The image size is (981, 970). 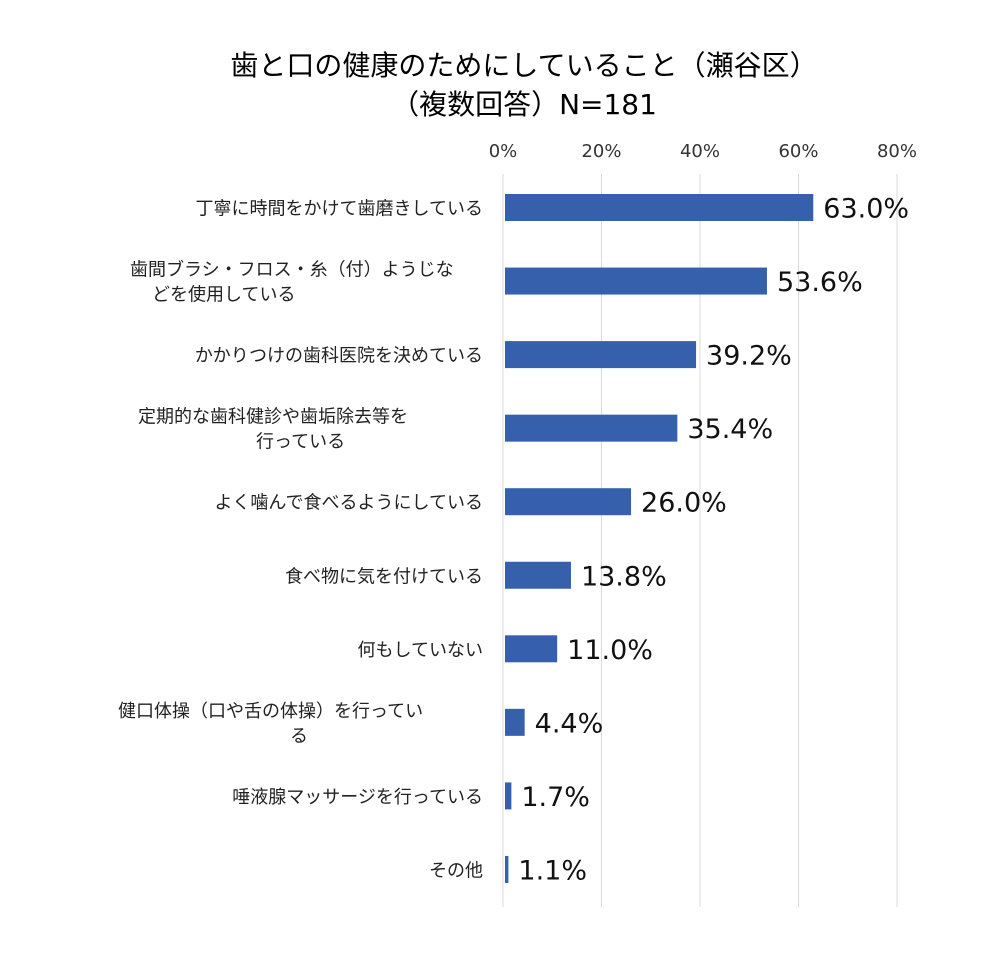 I want to click on data-label-9: 1.7%, so click(x=555, y=797).